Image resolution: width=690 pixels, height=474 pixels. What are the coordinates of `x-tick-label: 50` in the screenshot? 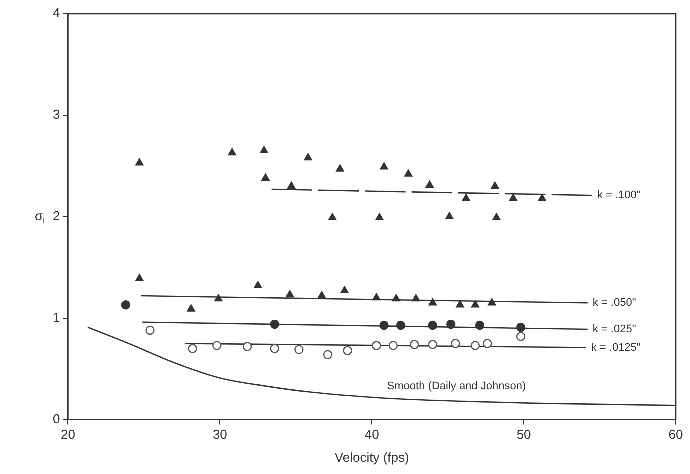 It's located at (524, 434).